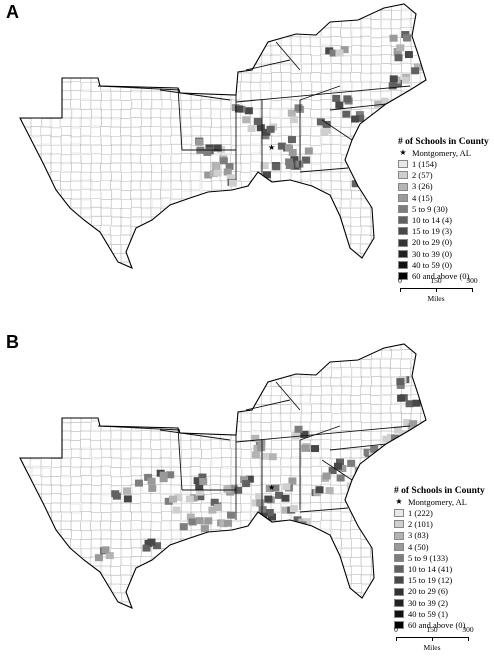  Describe the element at coordinates (430, 580) in the screenshot. I see `legend-label: 15 to 19 (12)` at that location.